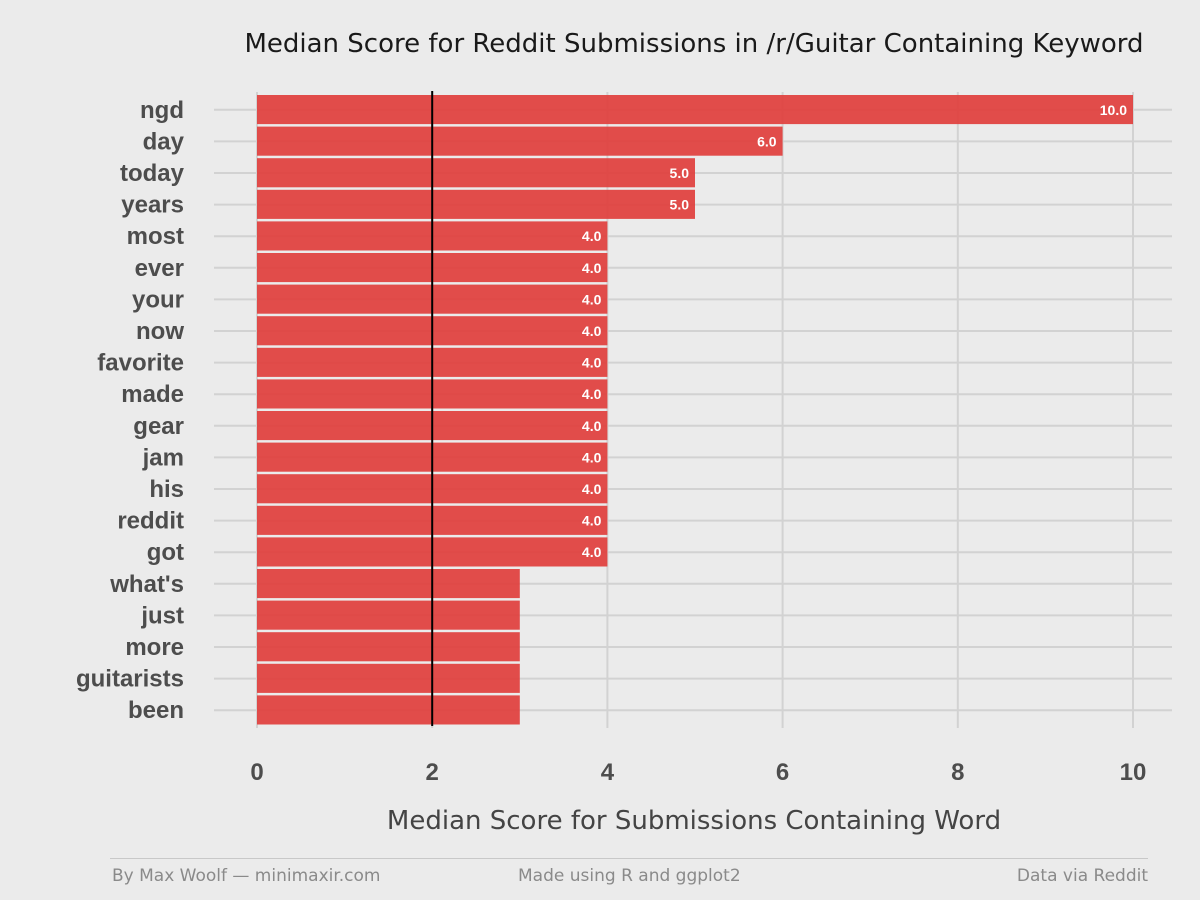  I want to click on category-label-5: ever, so click(159, 268).